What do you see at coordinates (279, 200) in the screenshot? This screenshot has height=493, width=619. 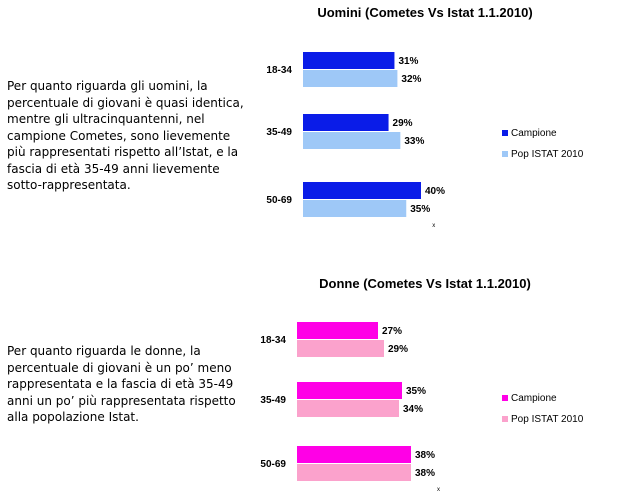 I see `men-category-label: 50-69` at bounding box center [279, 200].